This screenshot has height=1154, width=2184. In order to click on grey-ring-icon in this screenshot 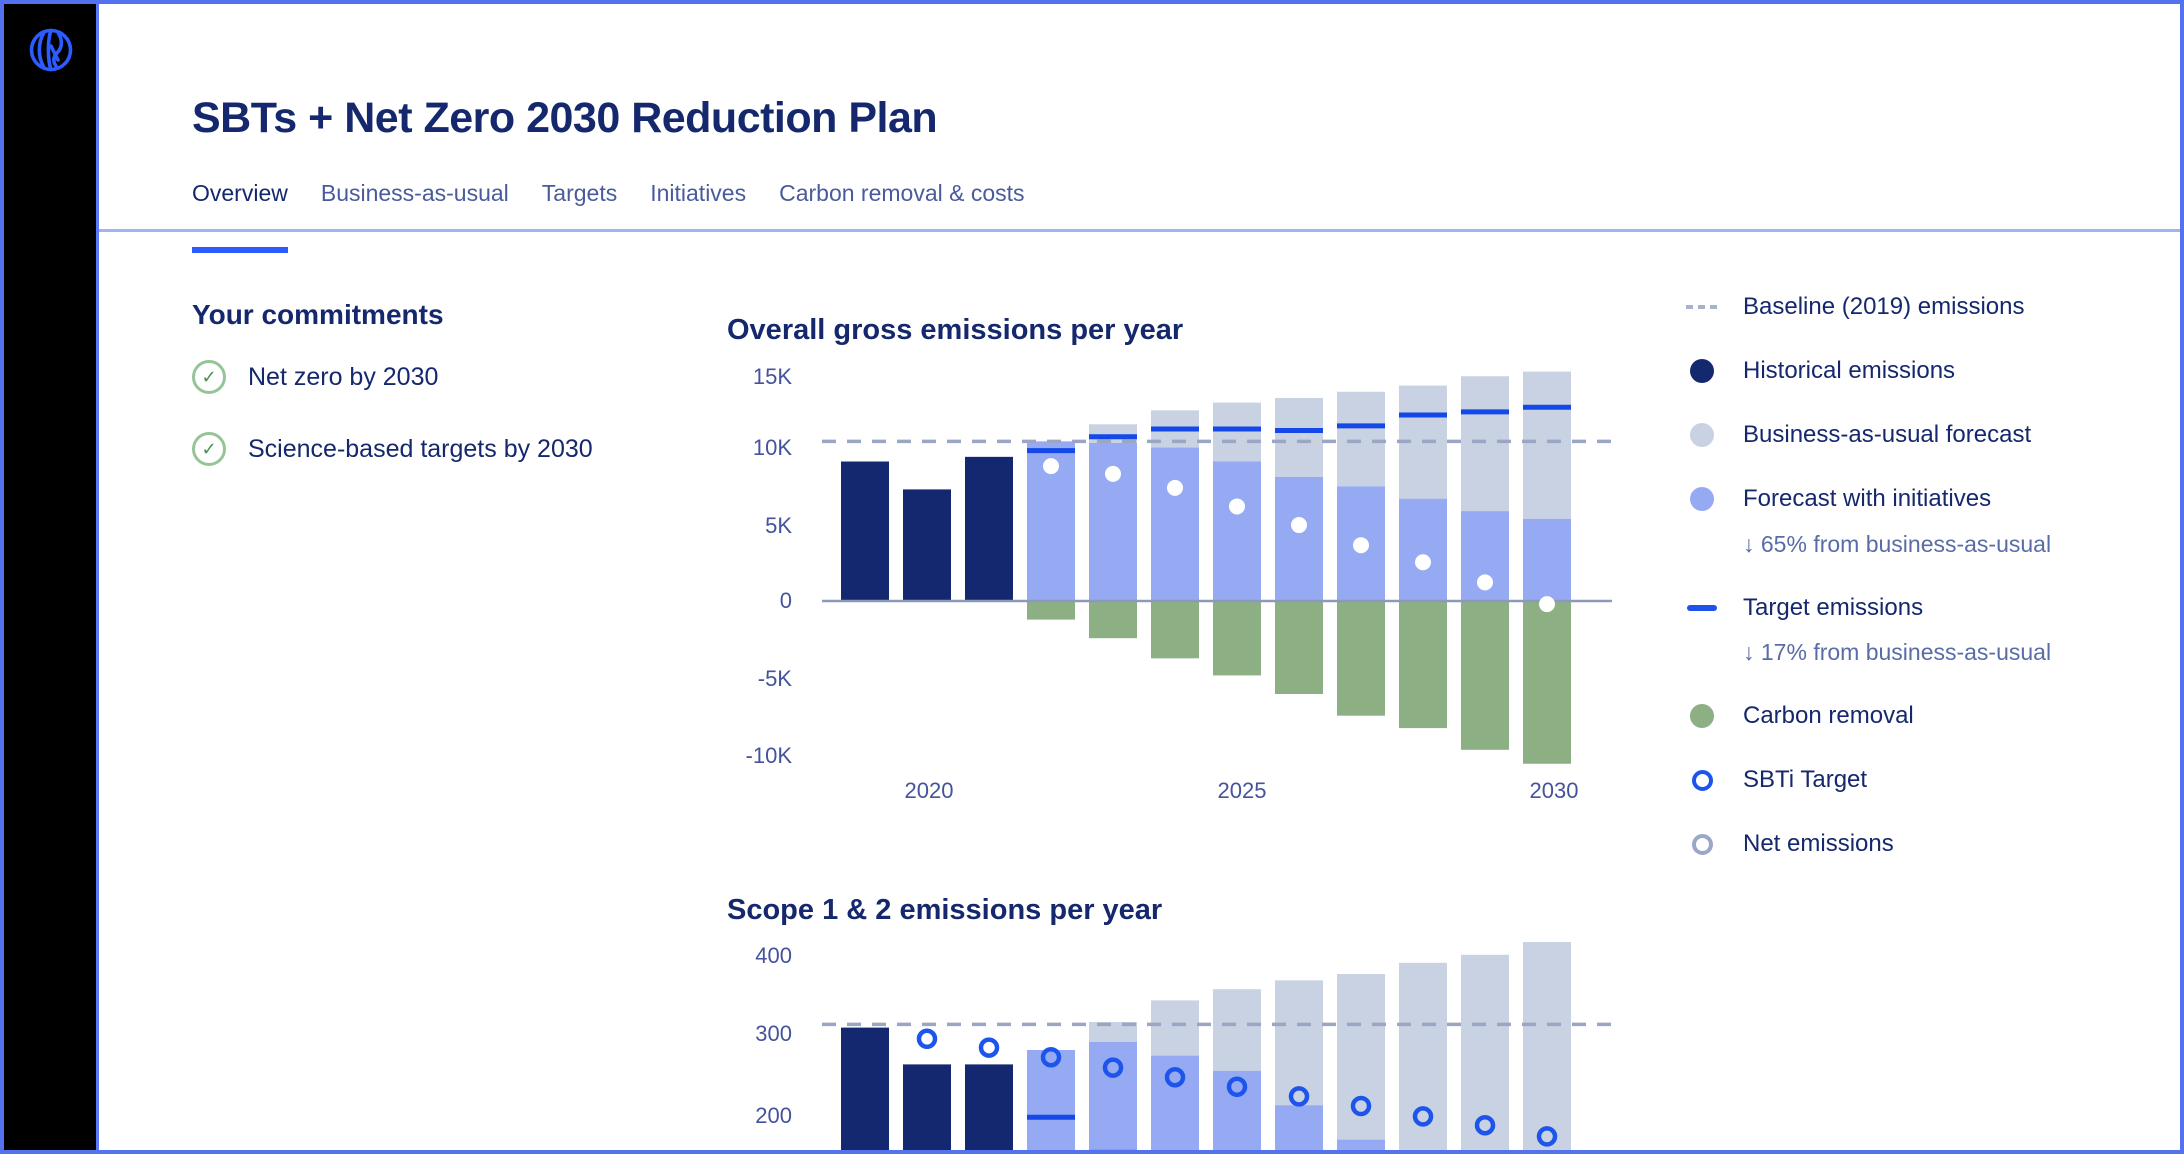, I will do `click(1702, 844)`.